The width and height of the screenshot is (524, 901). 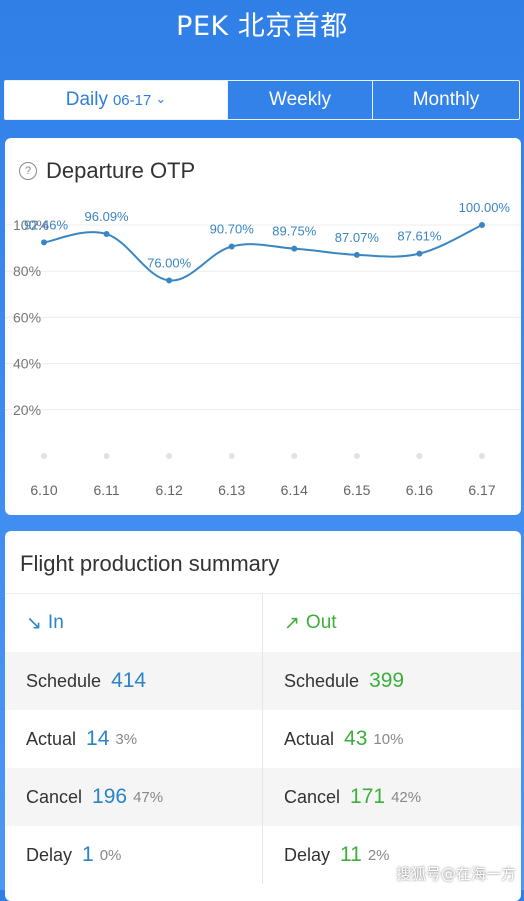 I want to click on summary-header-row: ↘ In ↗ Out, so click(x=263, y=623).